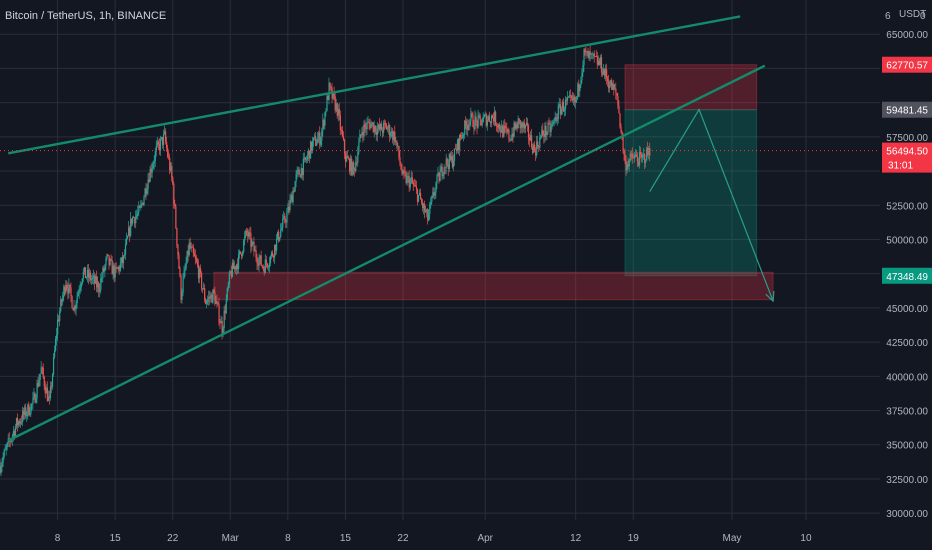 This screenshot has height=550, width=932. I want to click on price-tag, so click(907, 109).